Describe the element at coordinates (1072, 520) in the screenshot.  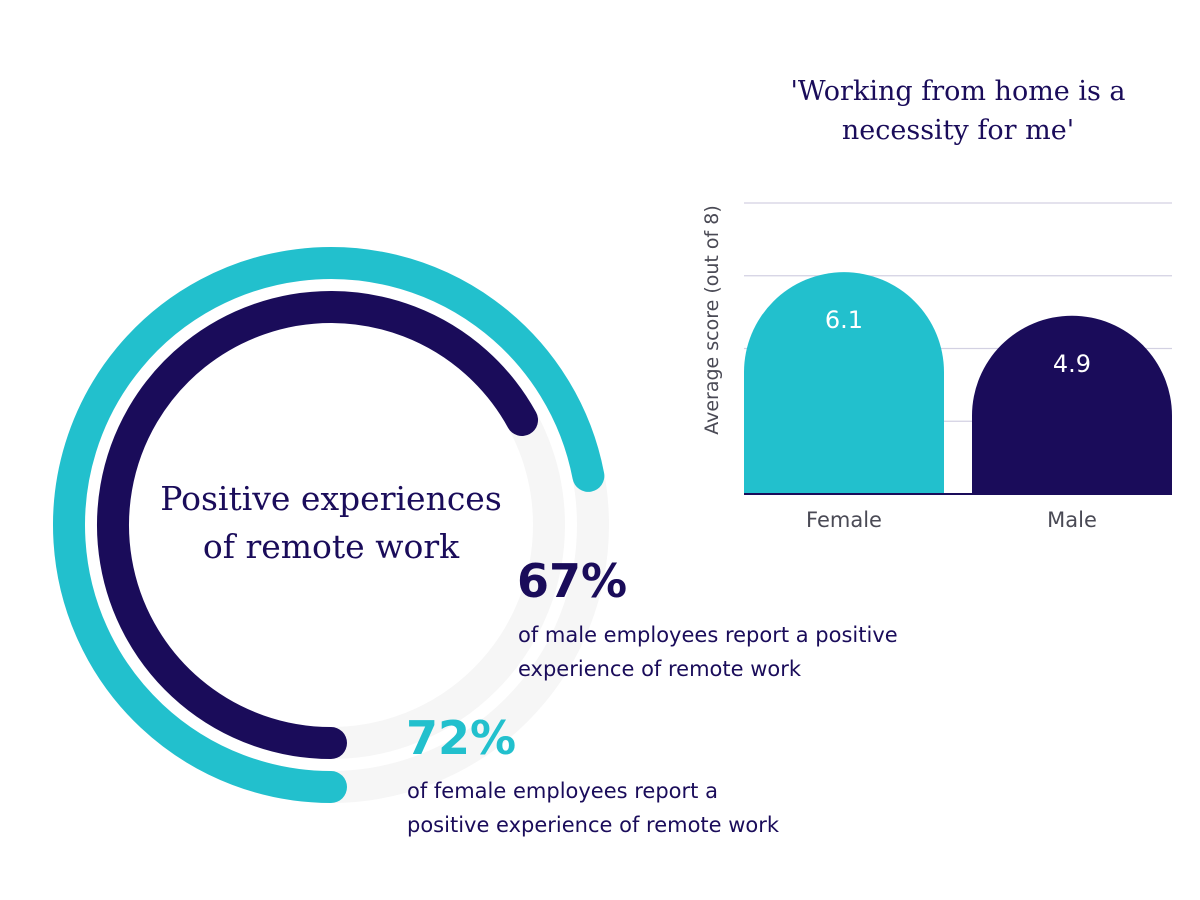
I see `x-tick-label: Male` at that location.